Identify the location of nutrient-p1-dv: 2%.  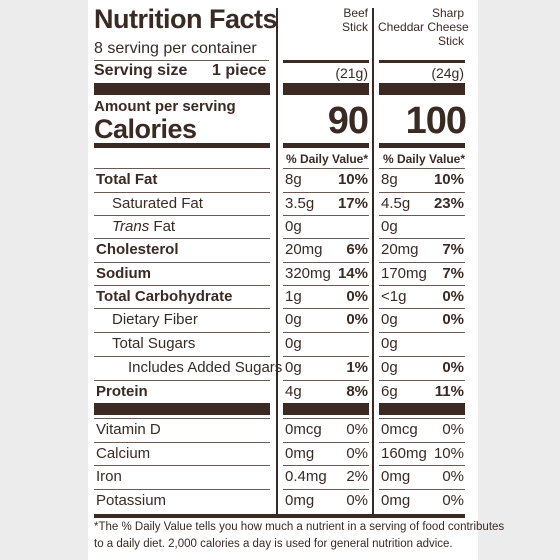
(357, 476).